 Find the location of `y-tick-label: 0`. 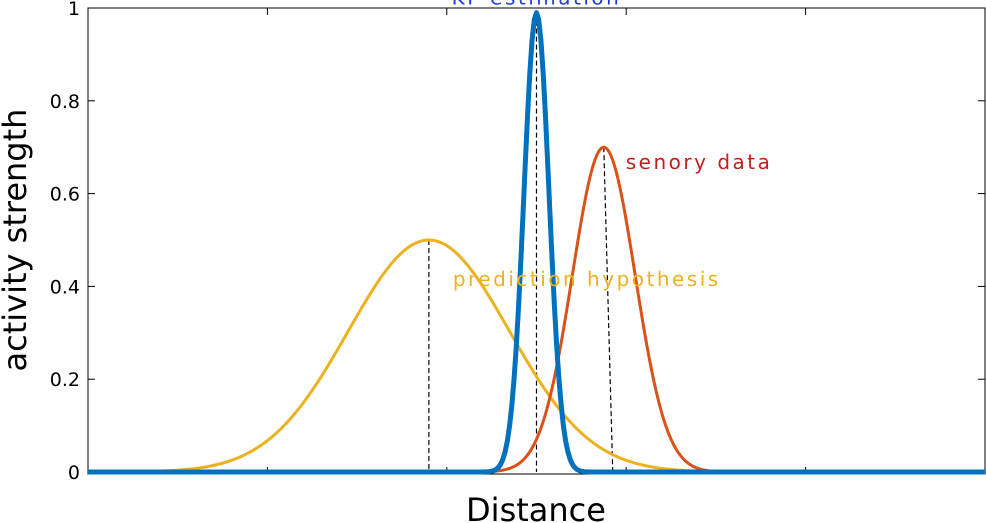

y-tick-label: 0 is located at coordinates (74, 473).